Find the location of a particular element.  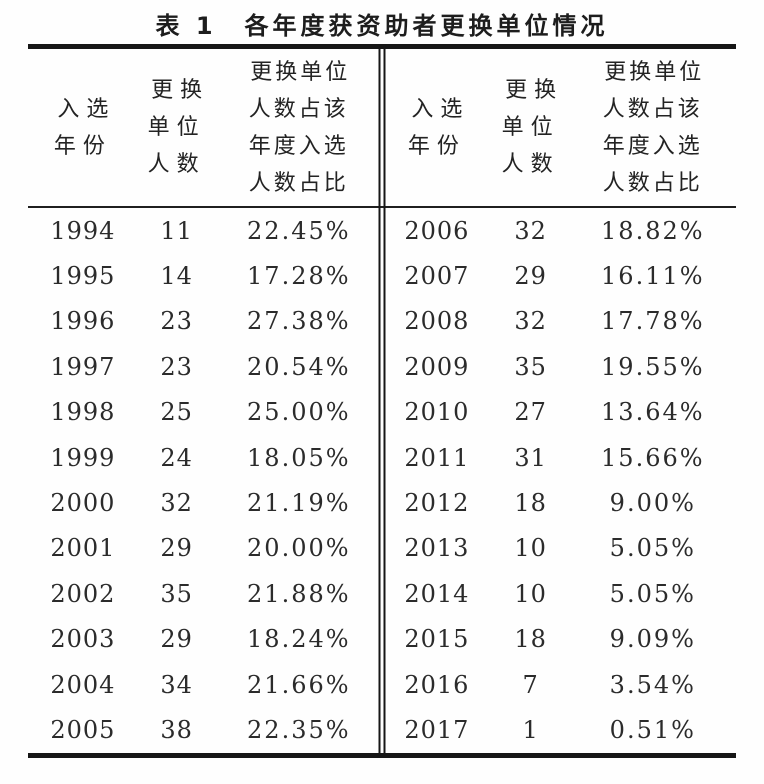

table-row: 1996 23 27.38% is located at coordinates (205, 321).